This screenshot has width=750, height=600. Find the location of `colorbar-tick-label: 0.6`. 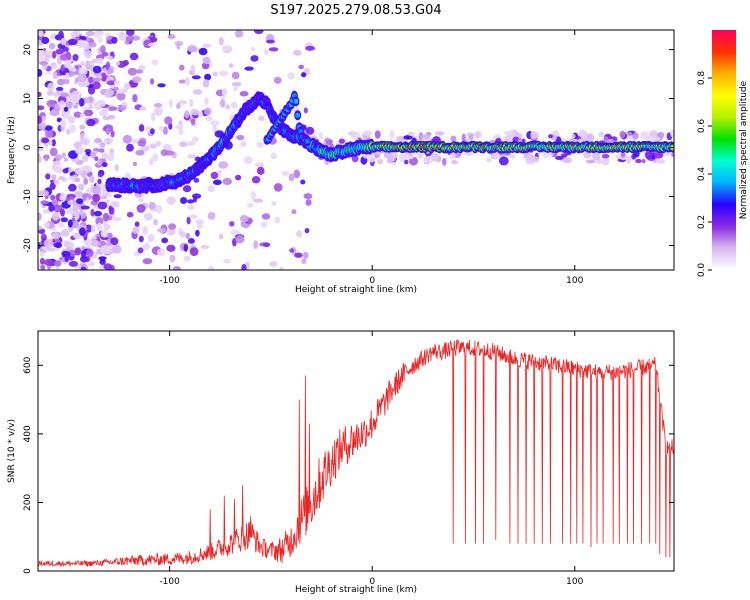

colorbar-tick-label: 0.6 is located at coordinates (702, 126).